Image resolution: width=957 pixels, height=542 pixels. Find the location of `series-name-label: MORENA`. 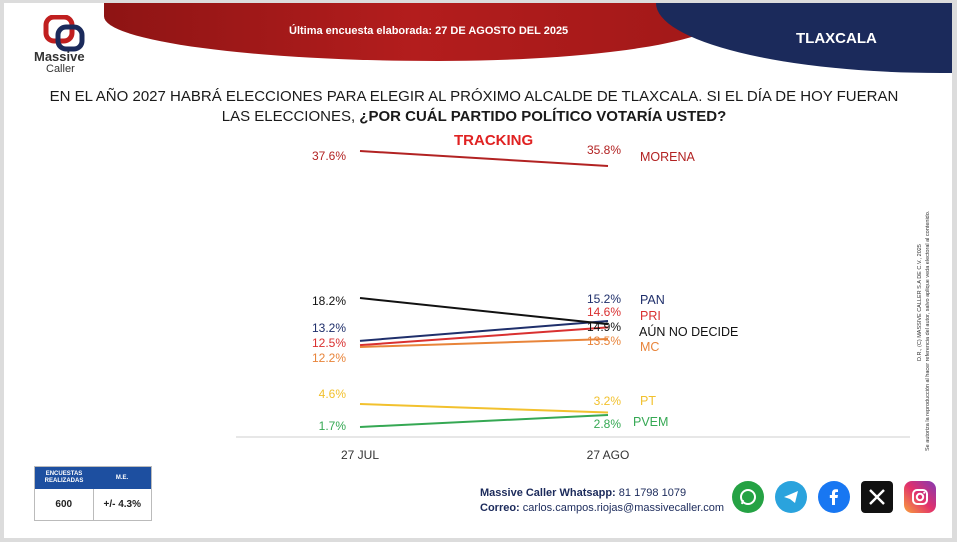

series-name-label: MORENA is located at coordinates (668, 157).